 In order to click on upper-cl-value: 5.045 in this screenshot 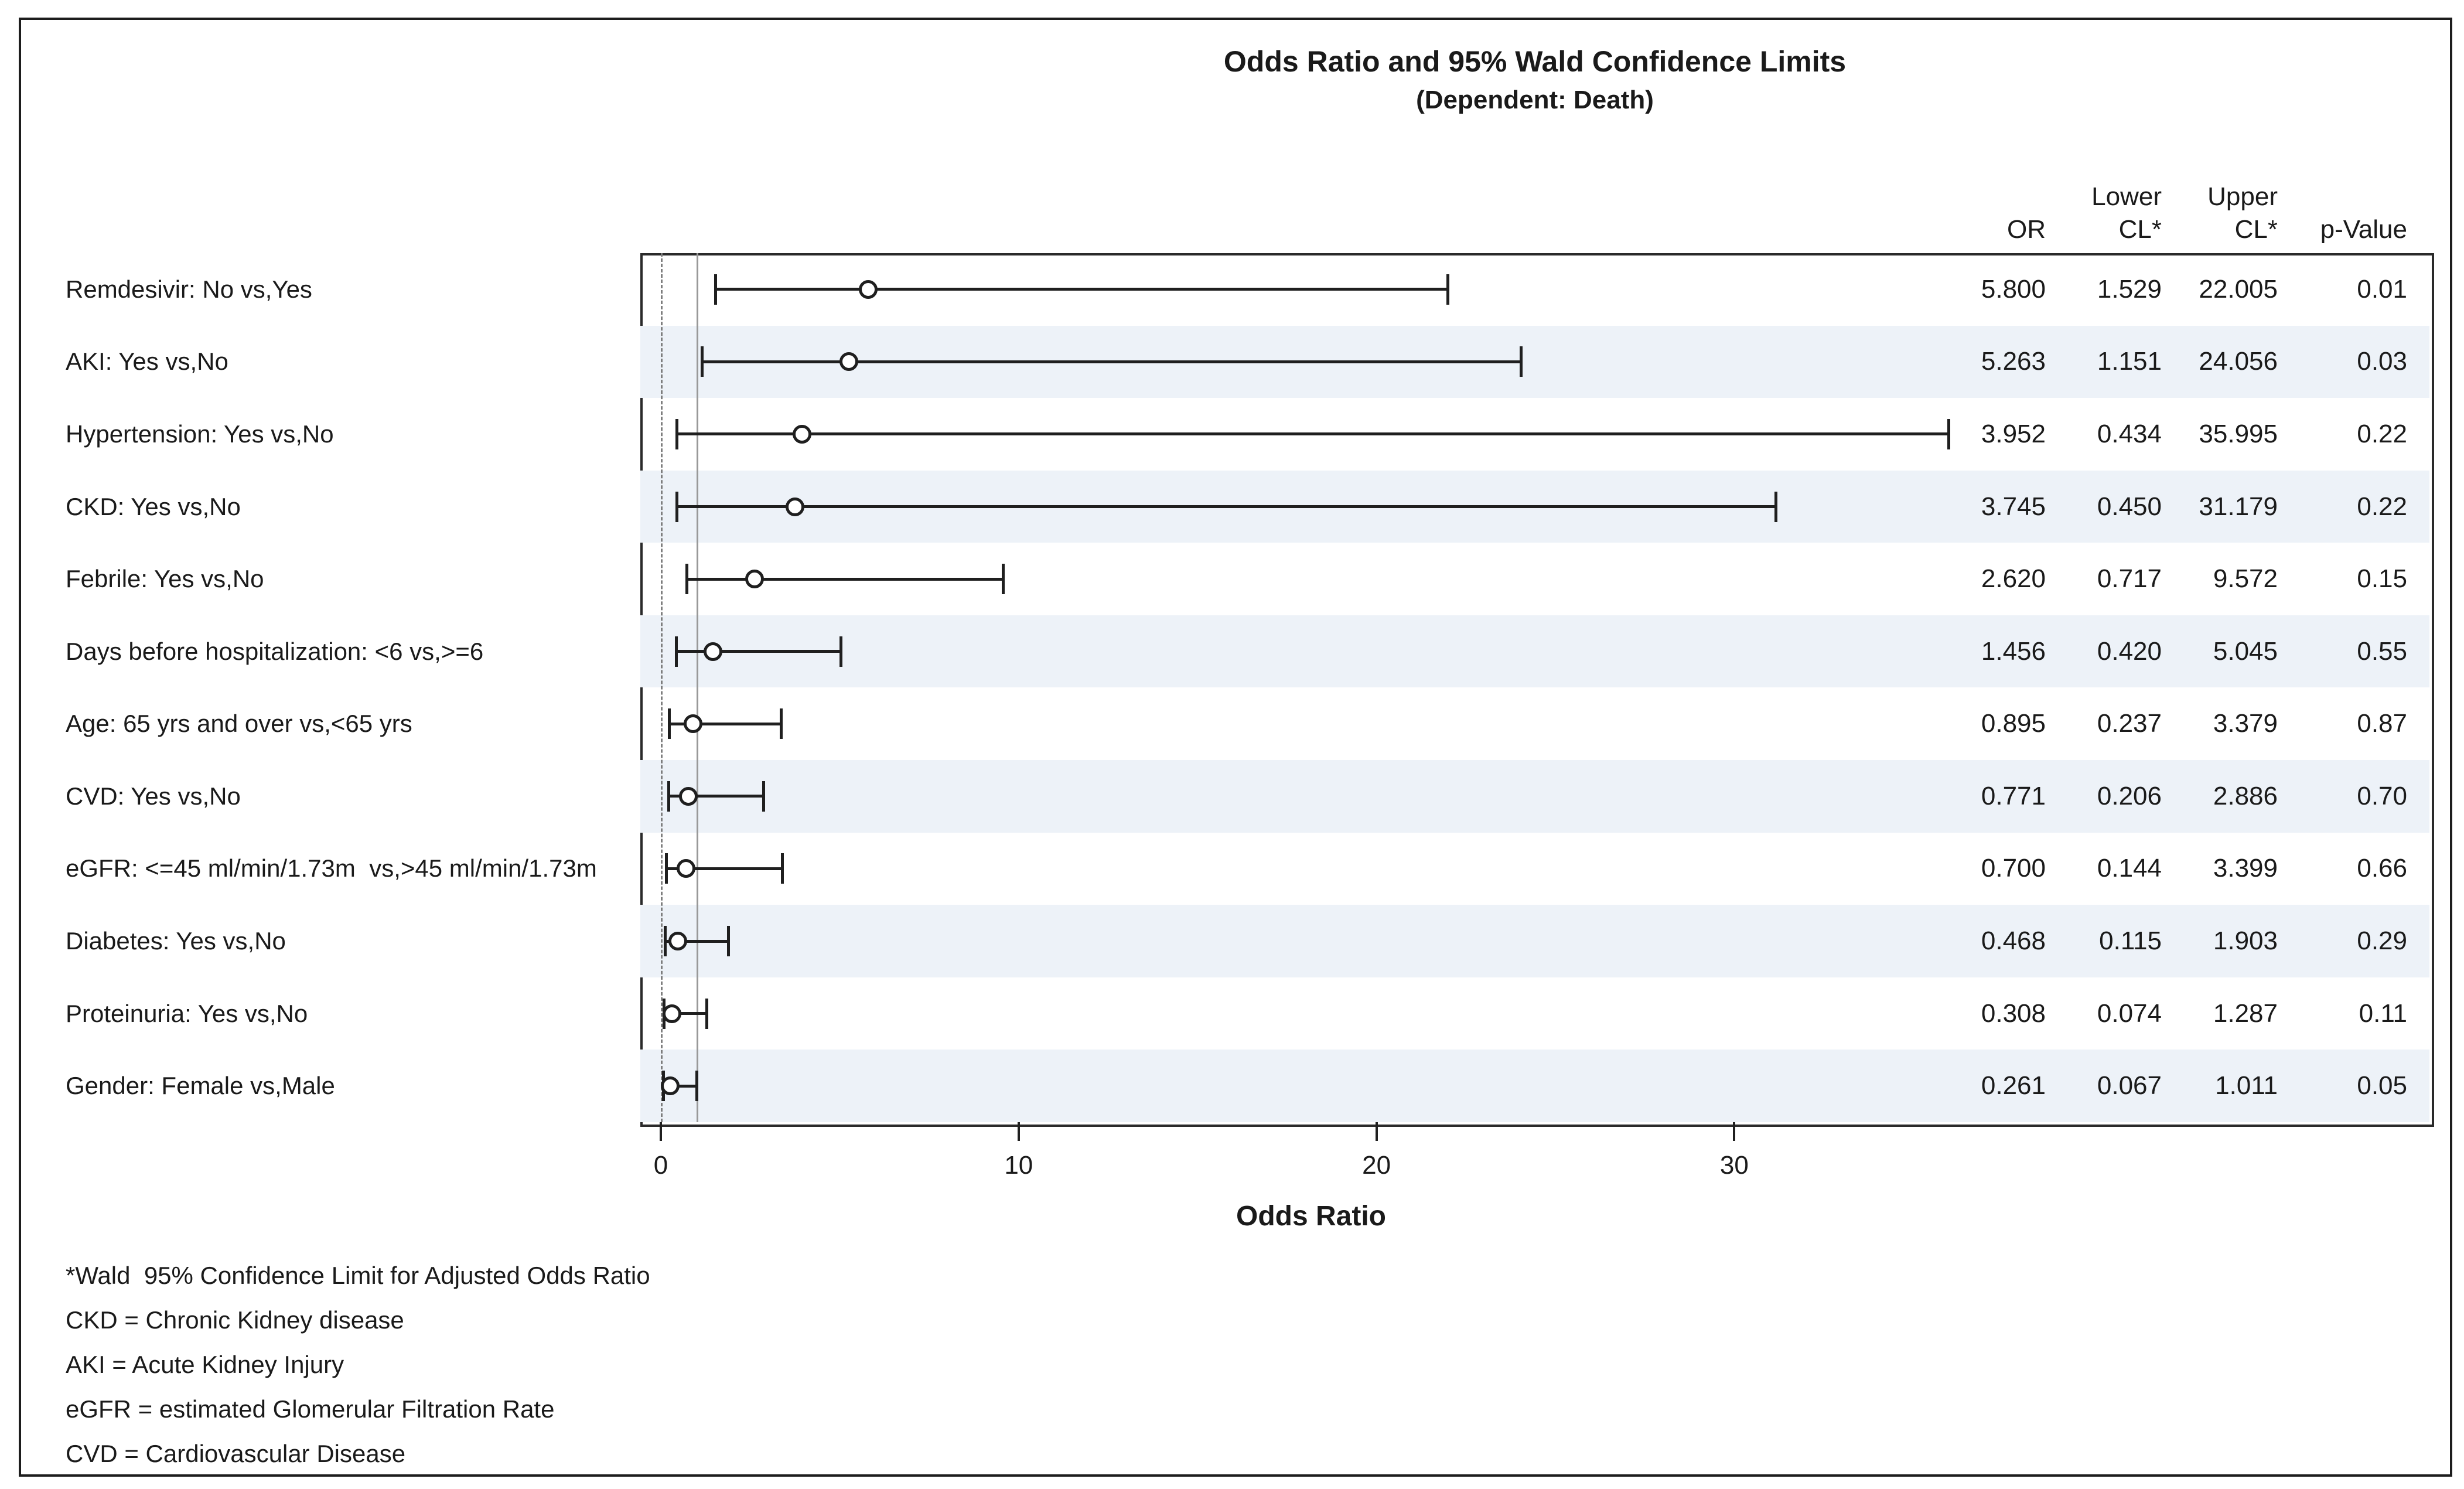, I will do `click(2245, 651)`.